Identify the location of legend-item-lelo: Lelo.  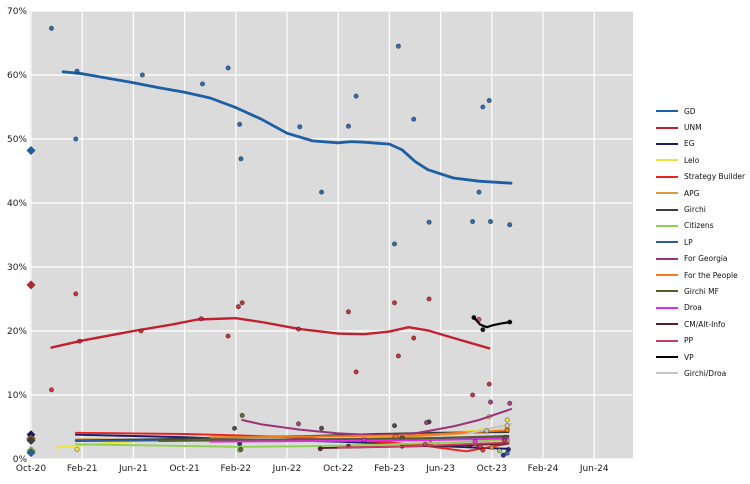
(700, 160).